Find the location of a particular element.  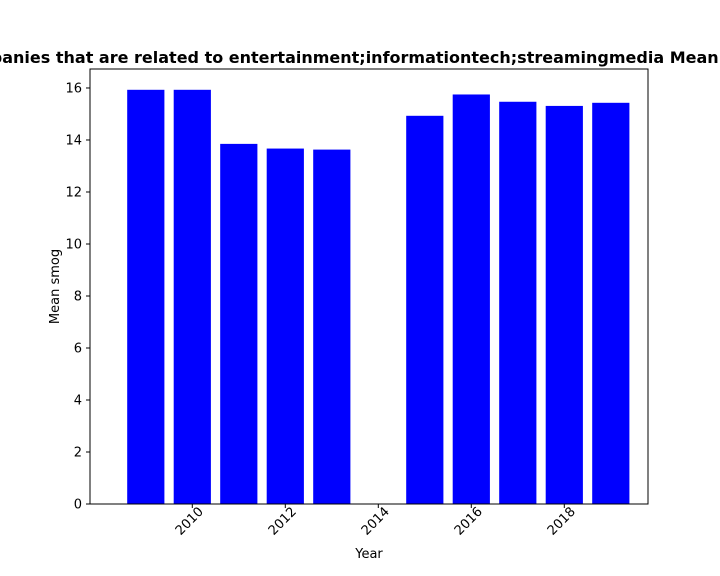

x-axis-label: Year is located at coordinates (368, 554).